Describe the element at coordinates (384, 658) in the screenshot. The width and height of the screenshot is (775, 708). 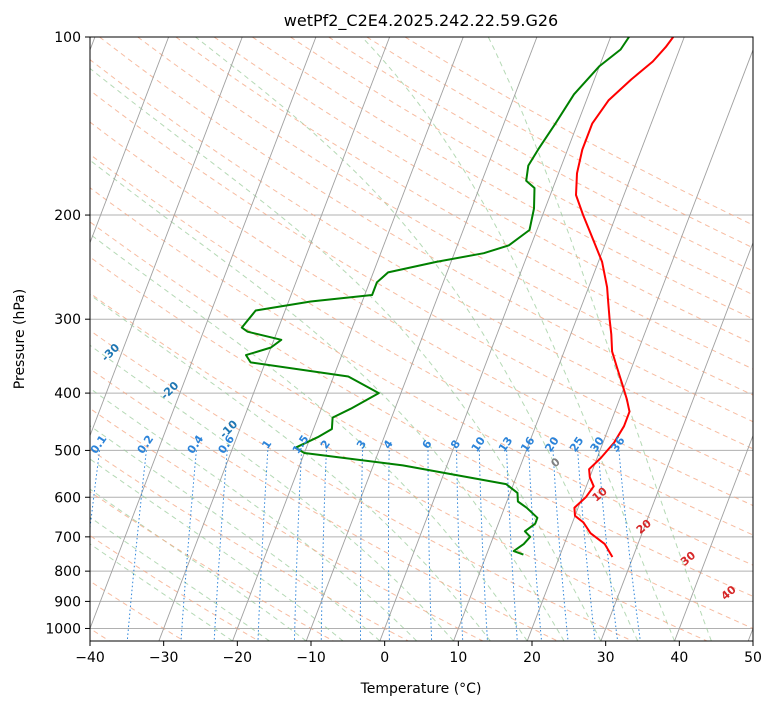
I see `x-tick-label: 0` at that location.